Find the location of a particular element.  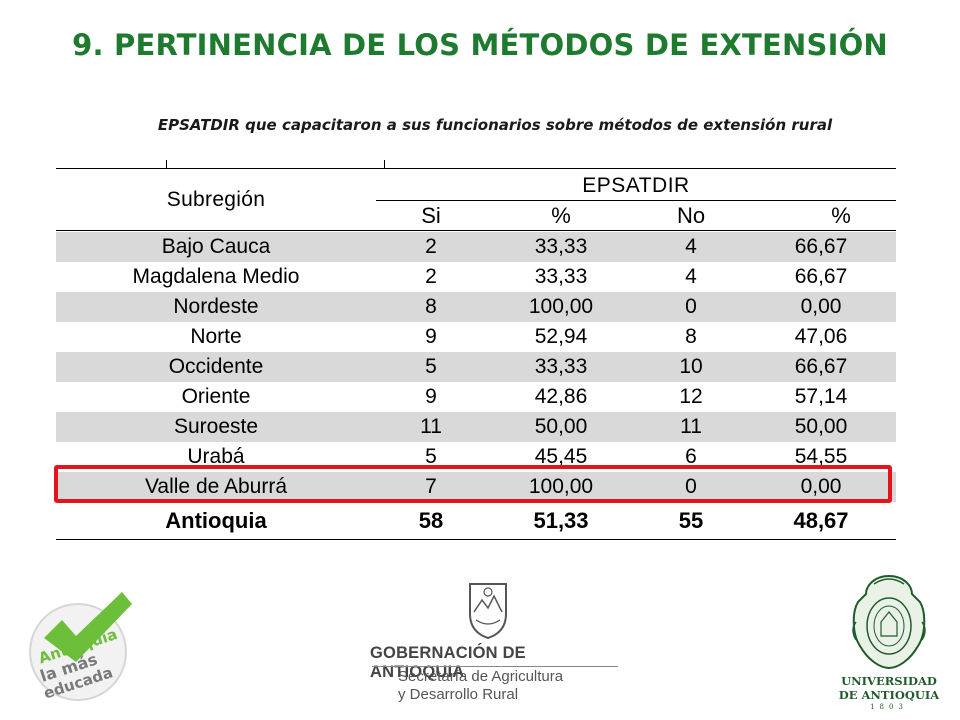

table-row: Bajo Cauca 2 33,33 4 66,67 is located at coordinates (476, 247).